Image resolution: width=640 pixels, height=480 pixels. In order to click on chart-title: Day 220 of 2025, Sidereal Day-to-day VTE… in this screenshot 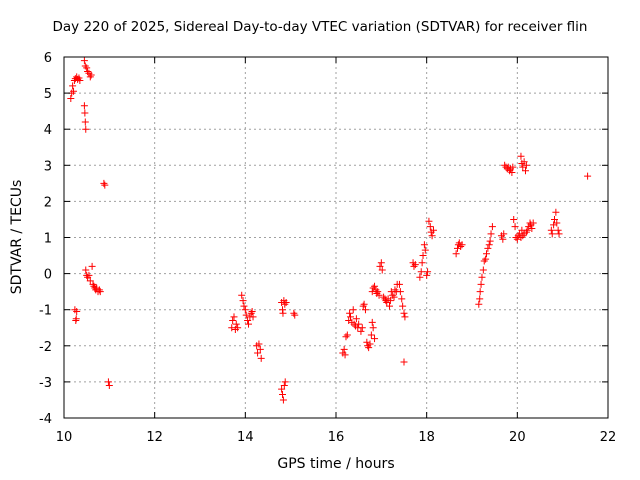, I will do `click(320, 27)`.